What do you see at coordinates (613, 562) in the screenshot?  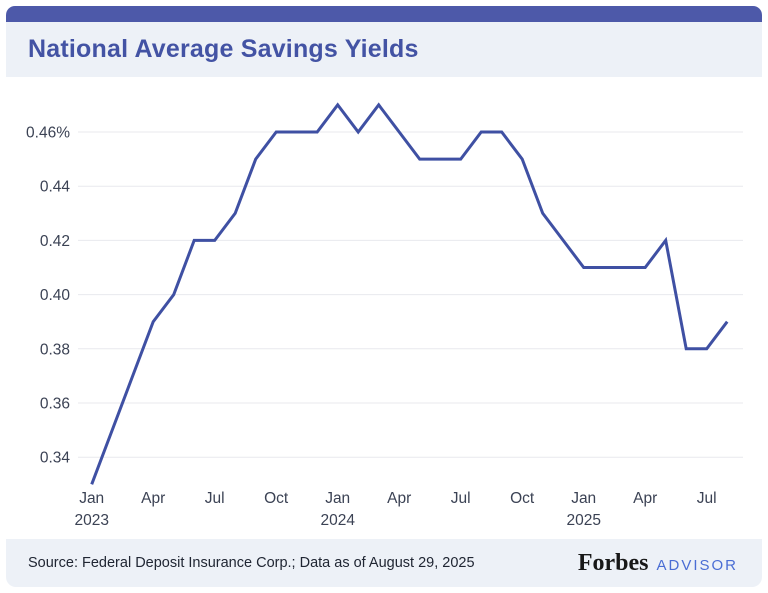 I see `forbes-wordmark: Forbes` at bounding box center [613, 562].